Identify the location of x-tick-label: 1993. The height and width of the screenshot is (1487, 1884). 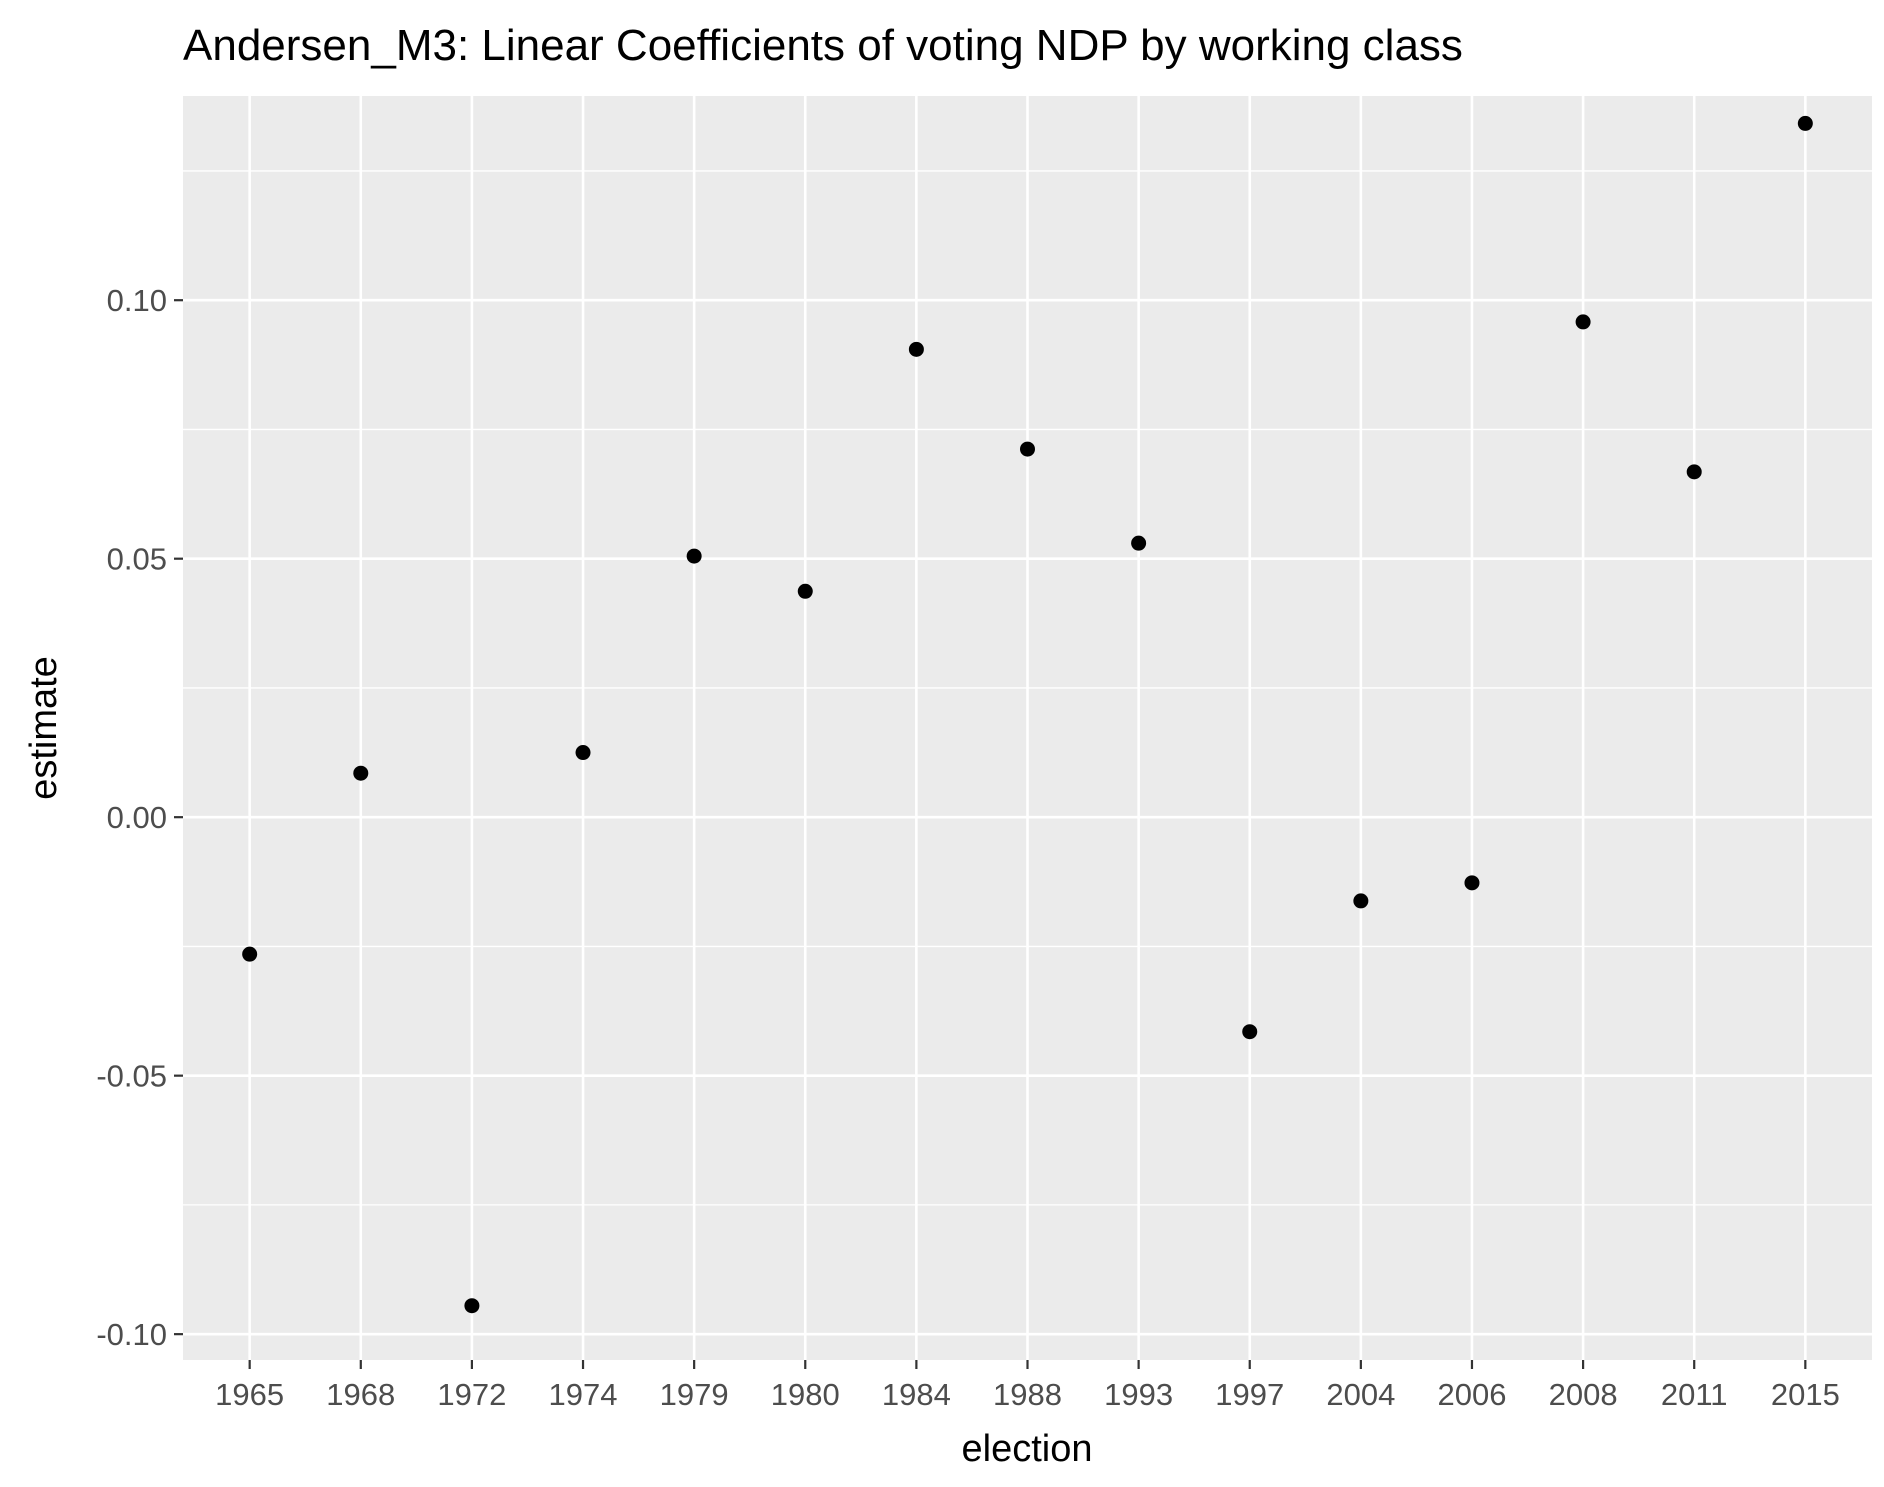
(1138, 1394).